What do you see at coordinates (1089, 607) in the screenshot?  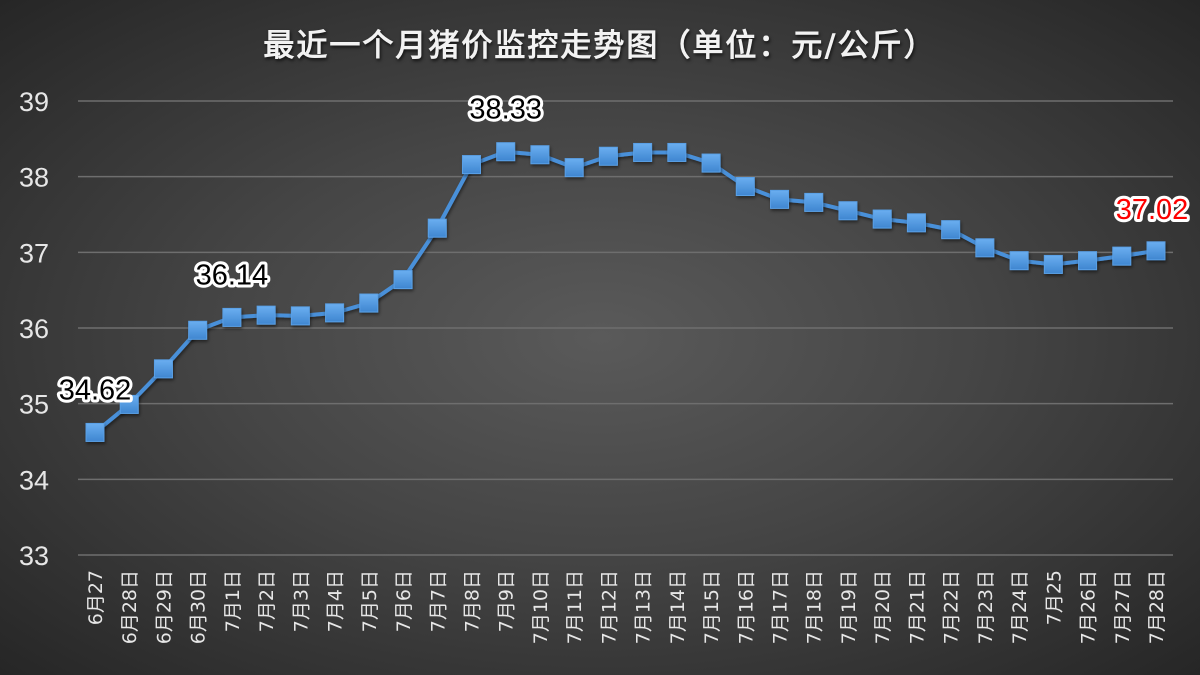 I see `x-tick-label: 7月26日` at bounding box center [1089, 607].